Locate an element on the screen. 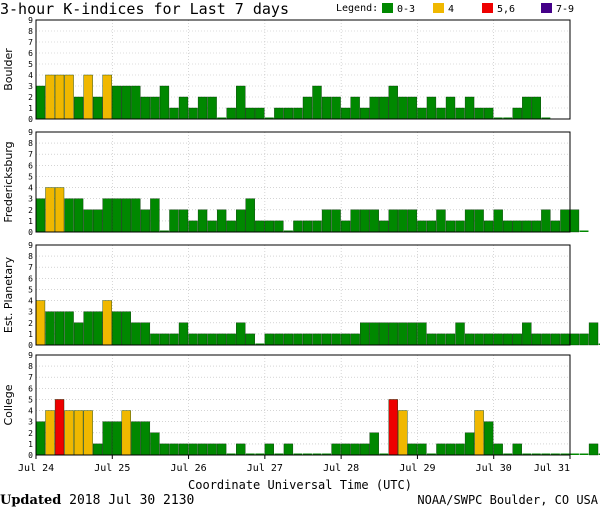 This screenshot has height=510, width=600. y-tick-label: 0 is located at coordinates (30, 345).